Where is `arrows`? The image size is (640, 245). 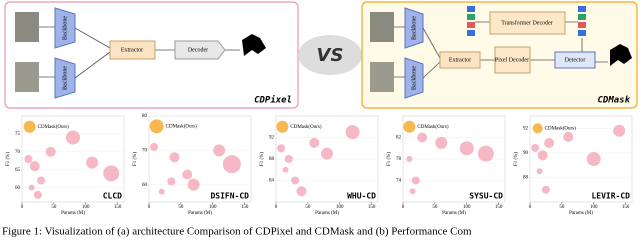 arrows is located at coordinates (139, 52).